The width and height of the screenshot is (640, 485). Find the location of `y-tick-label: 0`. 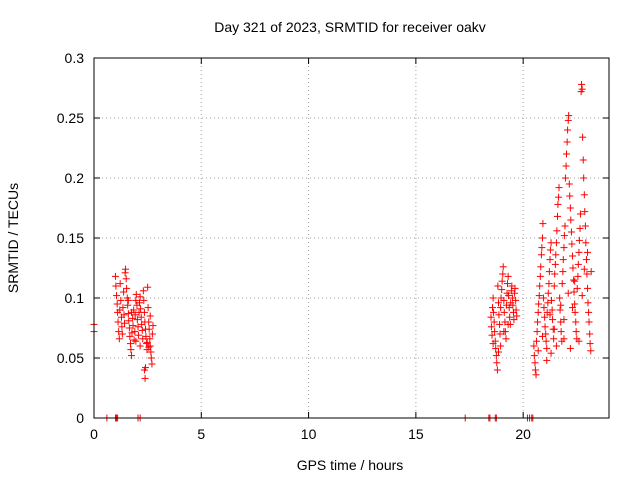

y-tick-label: 0 is located at coordinates (80, 418).